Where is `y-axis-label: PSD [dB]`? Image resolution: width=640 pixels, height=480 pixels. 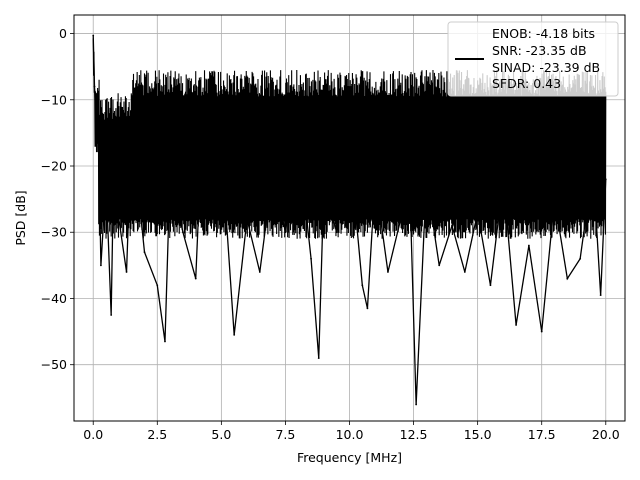 y-axis-label: PSD [dB] is located at coordinates (20, 217).